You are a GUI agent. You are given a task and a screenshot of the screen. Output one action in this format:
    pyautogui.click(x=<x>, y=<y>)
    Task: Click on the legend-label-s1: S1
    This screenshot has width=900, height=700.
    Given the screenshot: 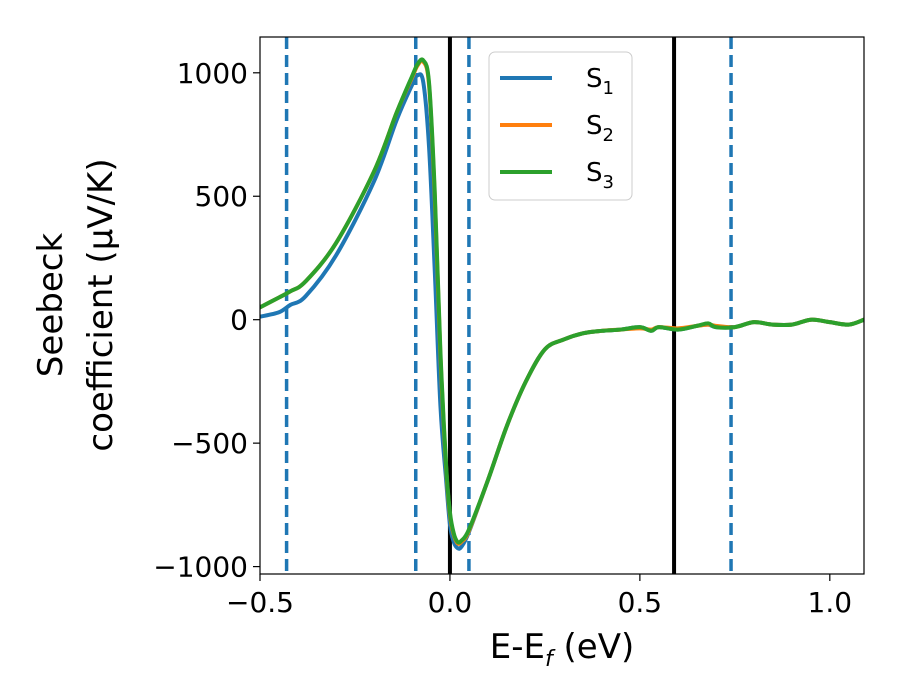 What is the action you would take?
    pyautogui.click(x=600, y=81)
    